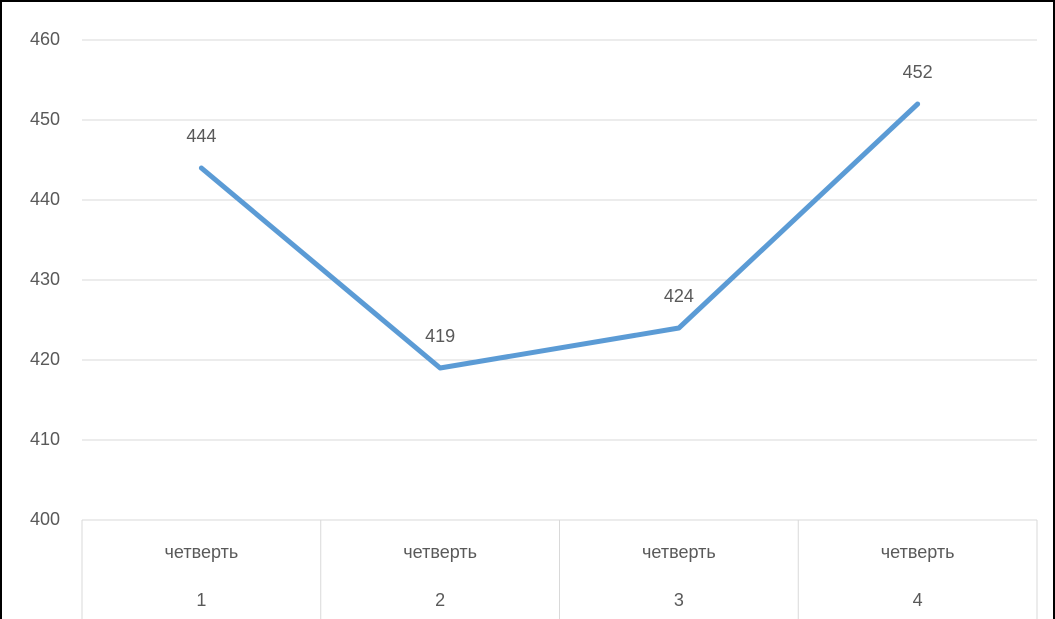 The image size is (1055, 619). Describe the element at coordinates (45, 279) in the screenshot. I see `y-tick-label: 430` at that location.